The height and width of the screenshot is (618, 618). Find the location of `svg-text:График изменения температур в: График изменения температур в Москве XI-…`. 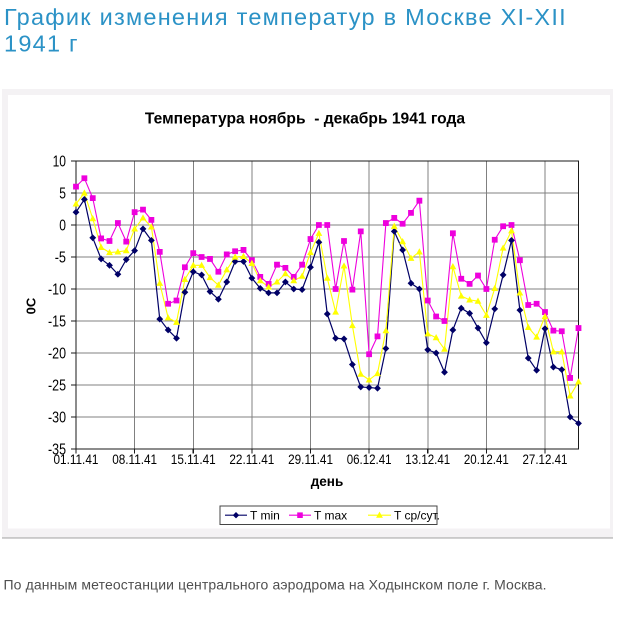

svg-text:График изменения температур в: График изменения температур в Москве XI-… is located at coordinates (285, 17).